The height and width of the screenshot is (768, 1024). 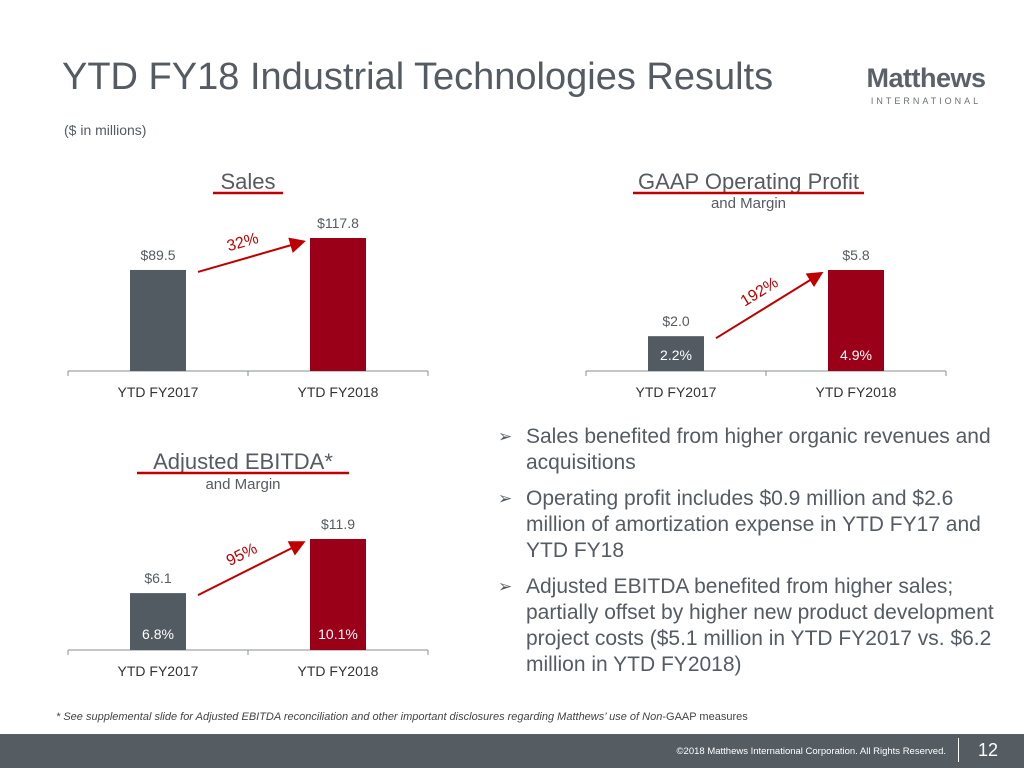 What do you see at coordinates (958, 750) in the screenshot?
I see `footer-divider` at bounding box center [958, 750].